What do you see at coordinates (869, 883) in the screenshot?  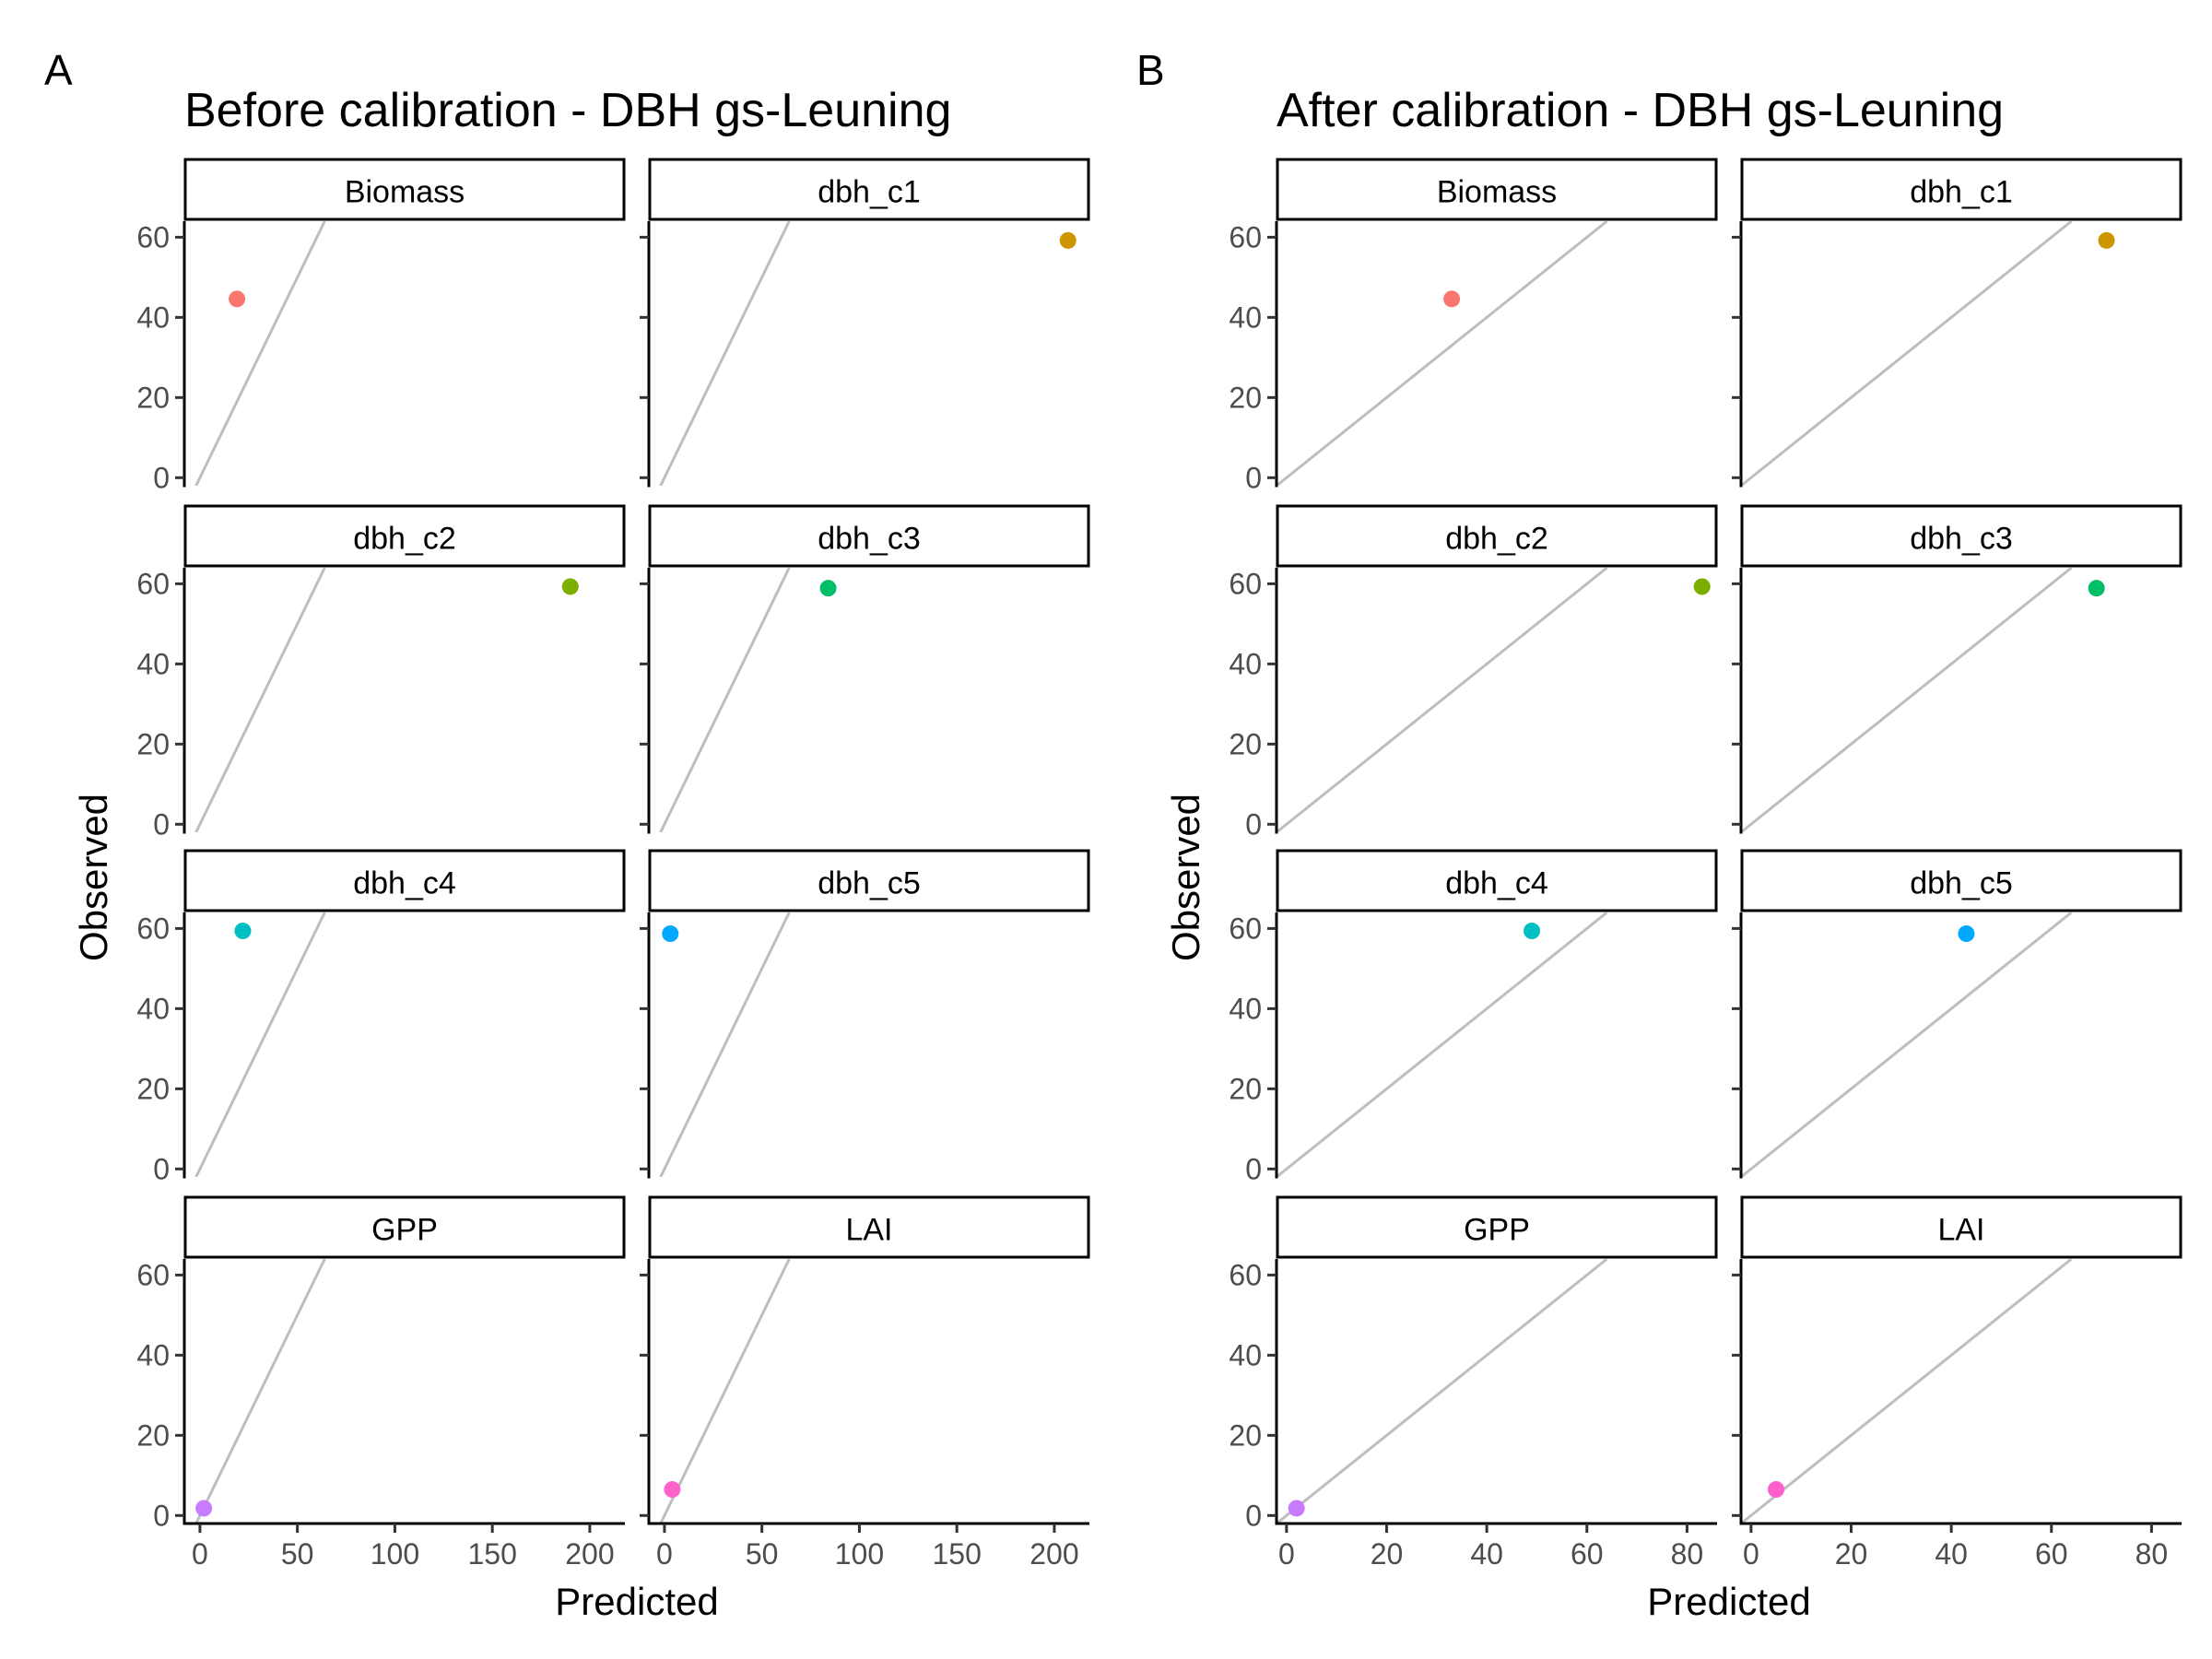 I see `facet-strip-label: dbh_c5` at bounding box center [869, 883].